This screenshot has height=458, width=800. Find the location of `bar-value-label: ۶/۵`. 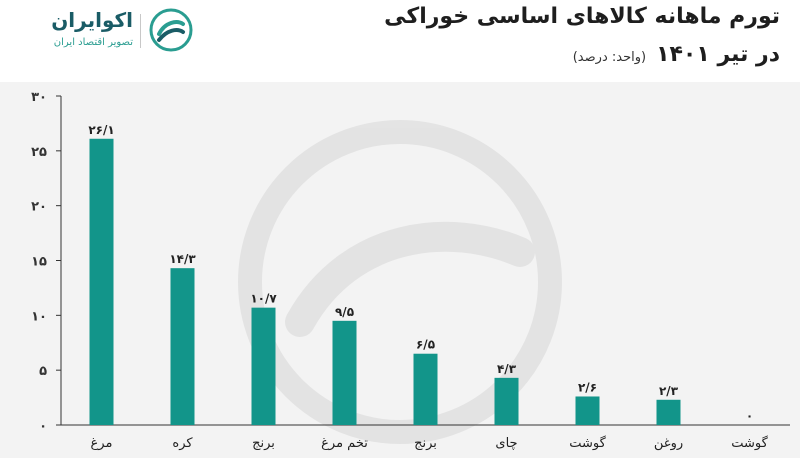

bar-value-label: ۶/۵ is located at coordinates (425, 345).